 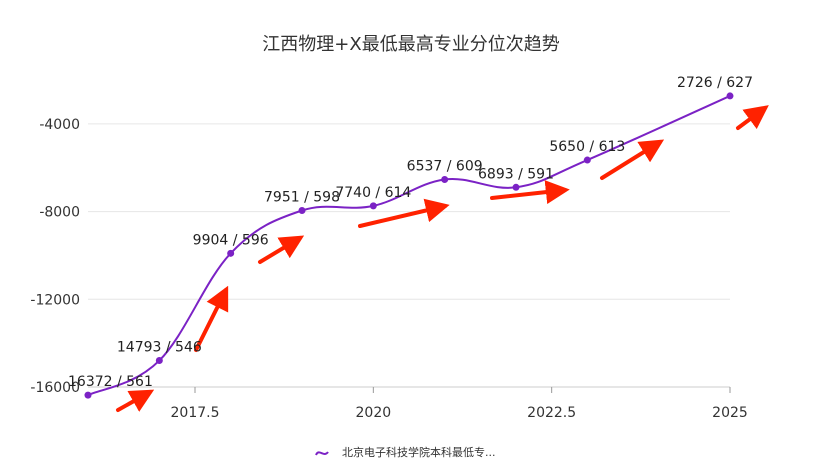 What do you see at coordinates (59, 213) in the screenshot?
I see `y-tick-label: -8000` at bounding box center [59, 213].